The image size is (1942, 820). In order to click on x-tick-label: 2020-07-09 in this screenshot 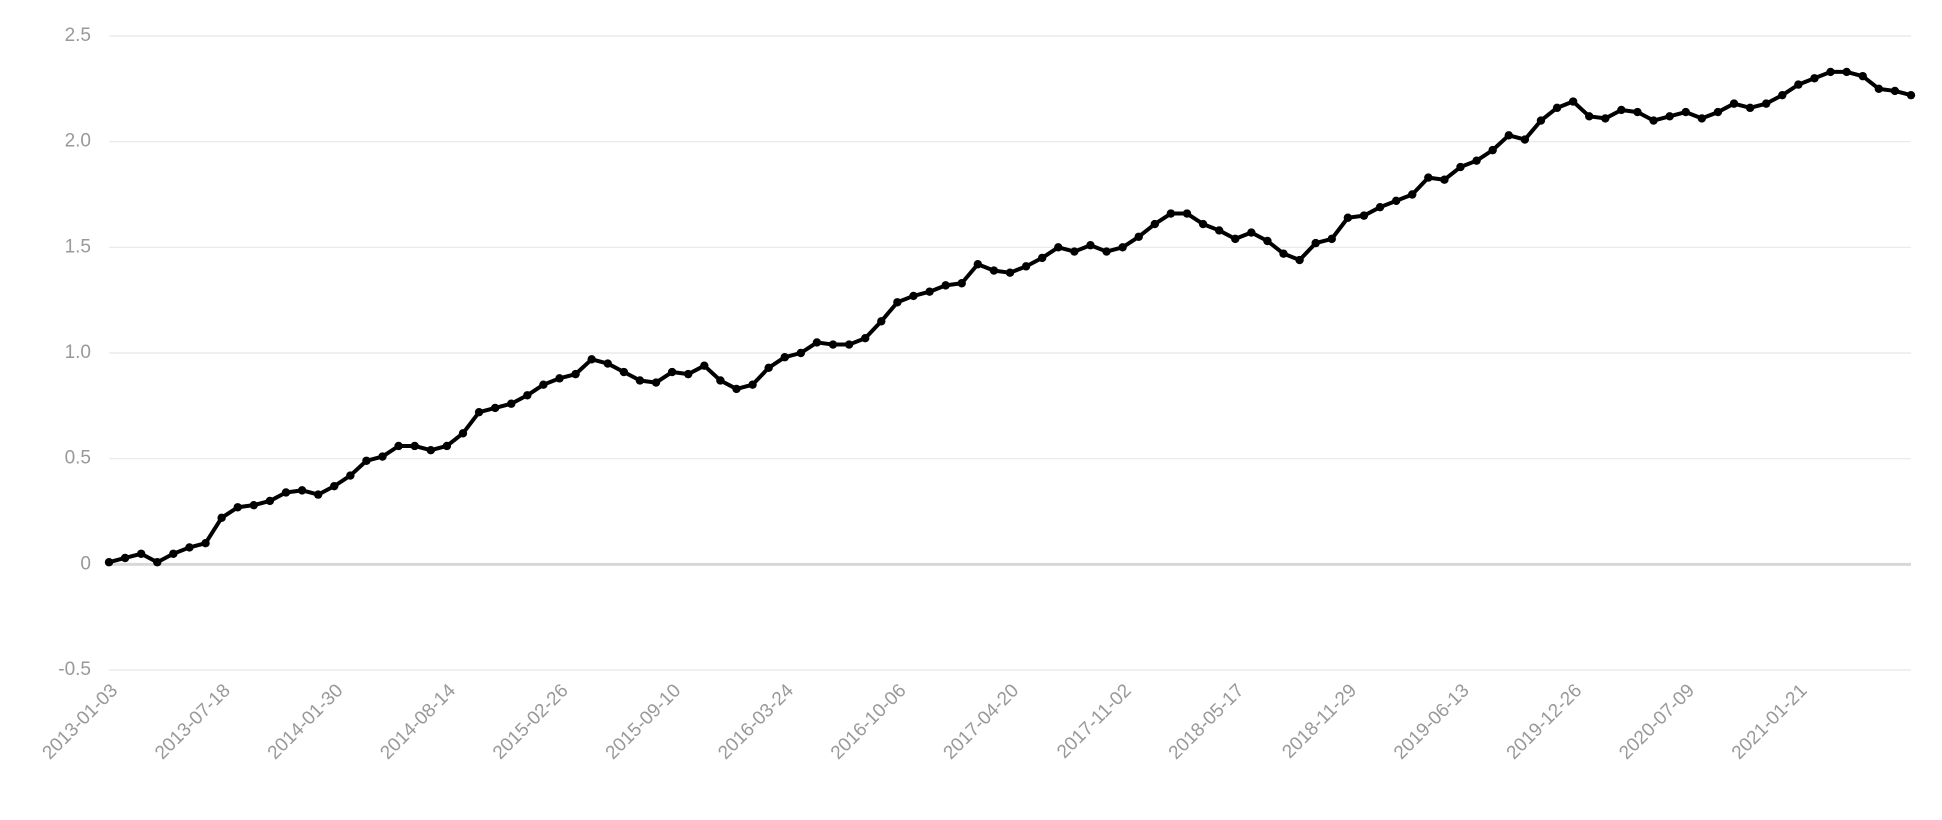, I will do `click(1657, 722)`.